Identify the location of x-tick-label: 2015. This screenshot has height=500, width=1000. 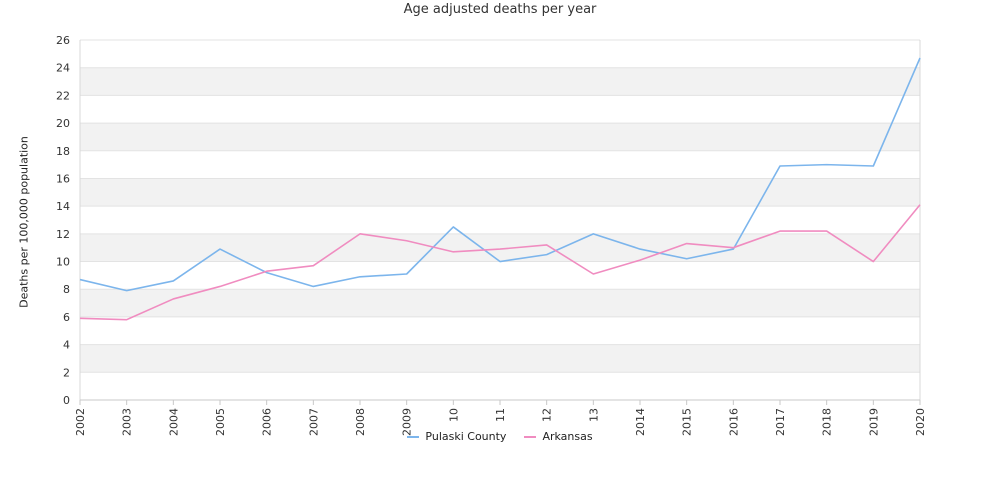
(687, 422).